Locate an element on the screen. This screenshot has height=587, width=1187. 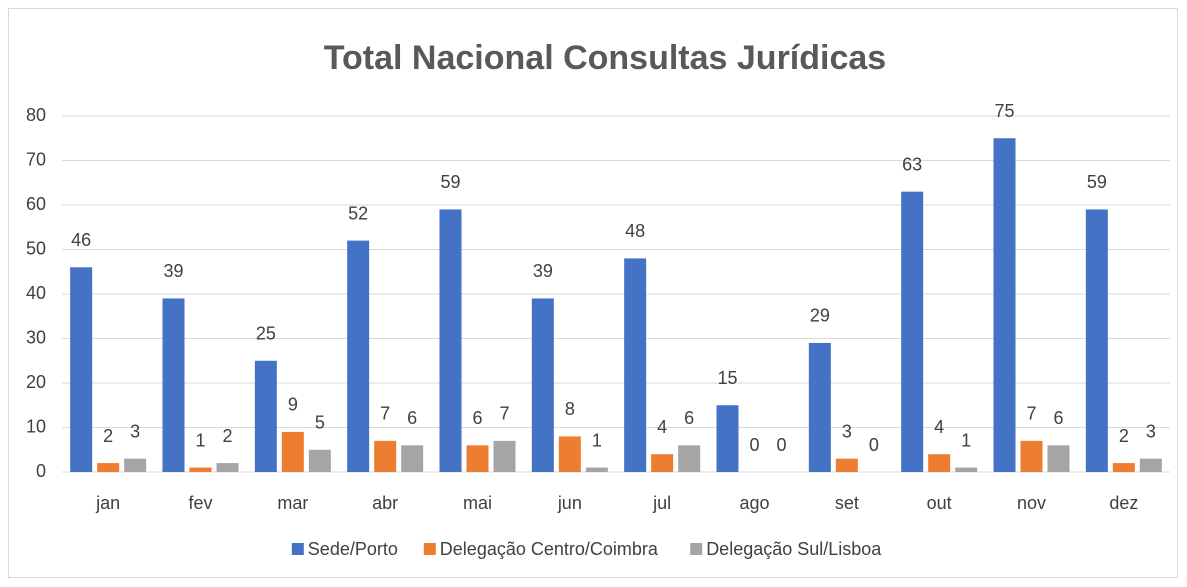
data-label: 75 is located at coordinates (1004, 111).